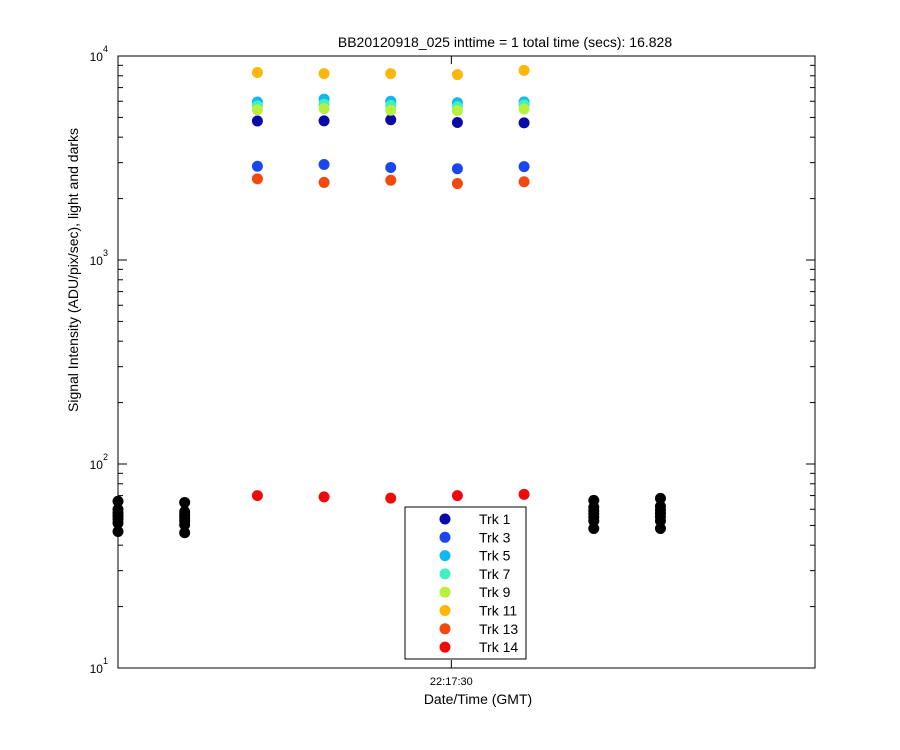 This screenshot has height=750, width=900. Describe the element at coordinates (478, 699) in the screenshot. I see `x-axis-label: Date/Time (GMT)` at that location.